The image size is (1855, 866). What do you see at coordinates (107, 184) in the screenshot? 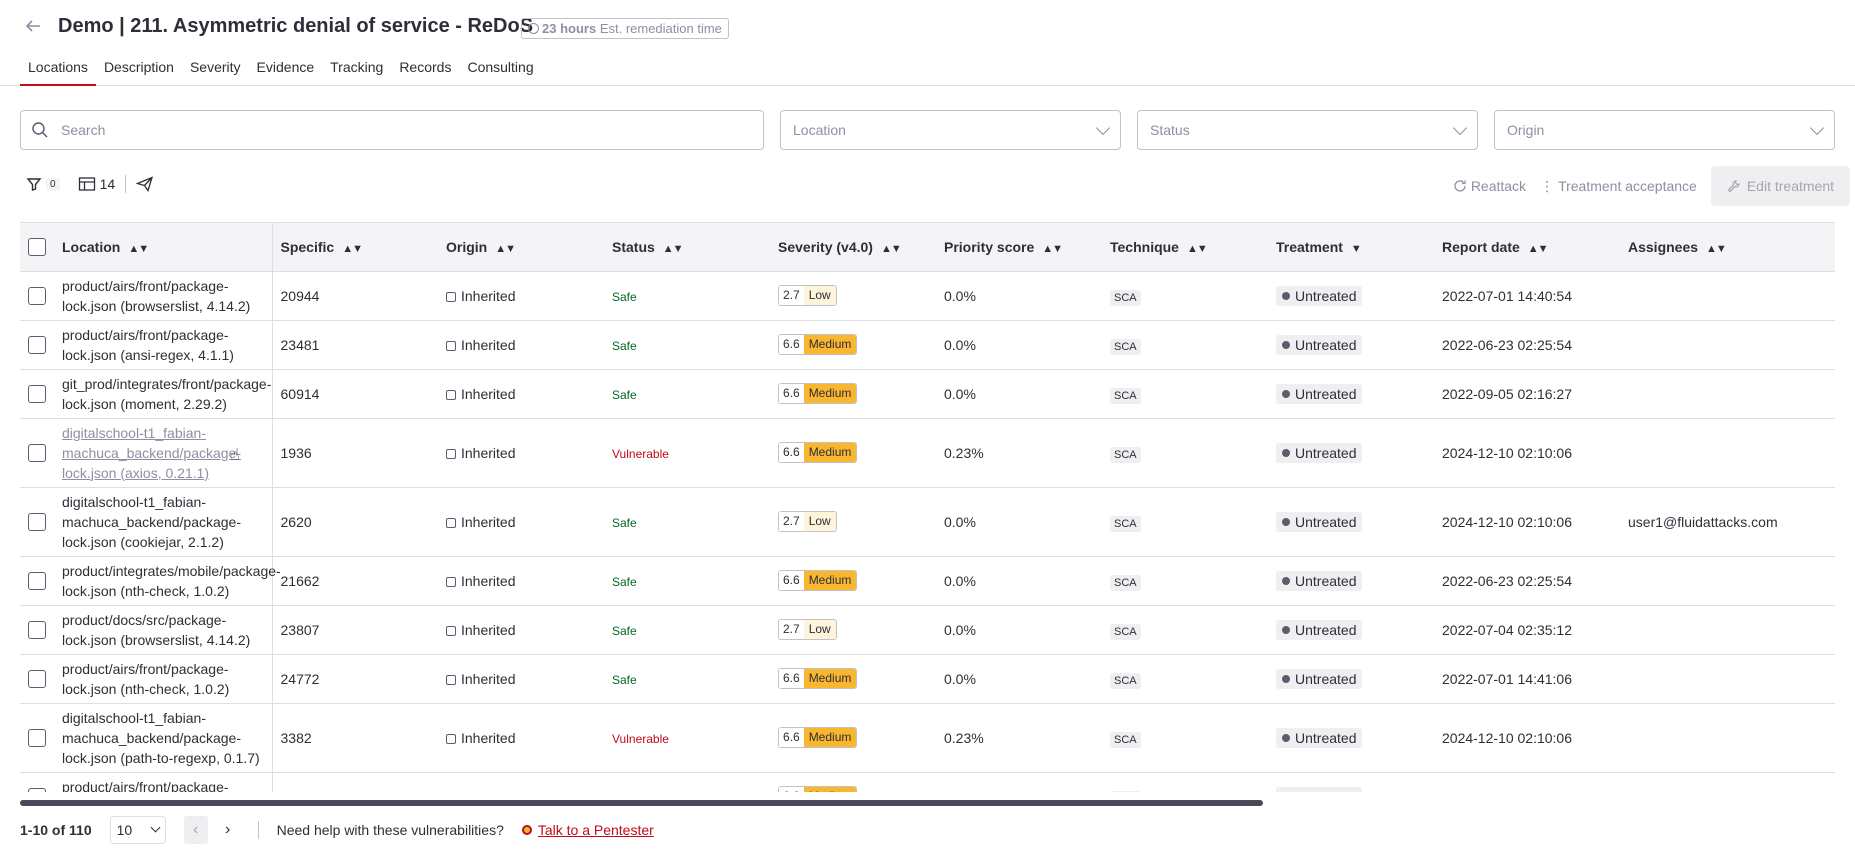
I see `columns-count: 14` at bounding box center [107, 184].